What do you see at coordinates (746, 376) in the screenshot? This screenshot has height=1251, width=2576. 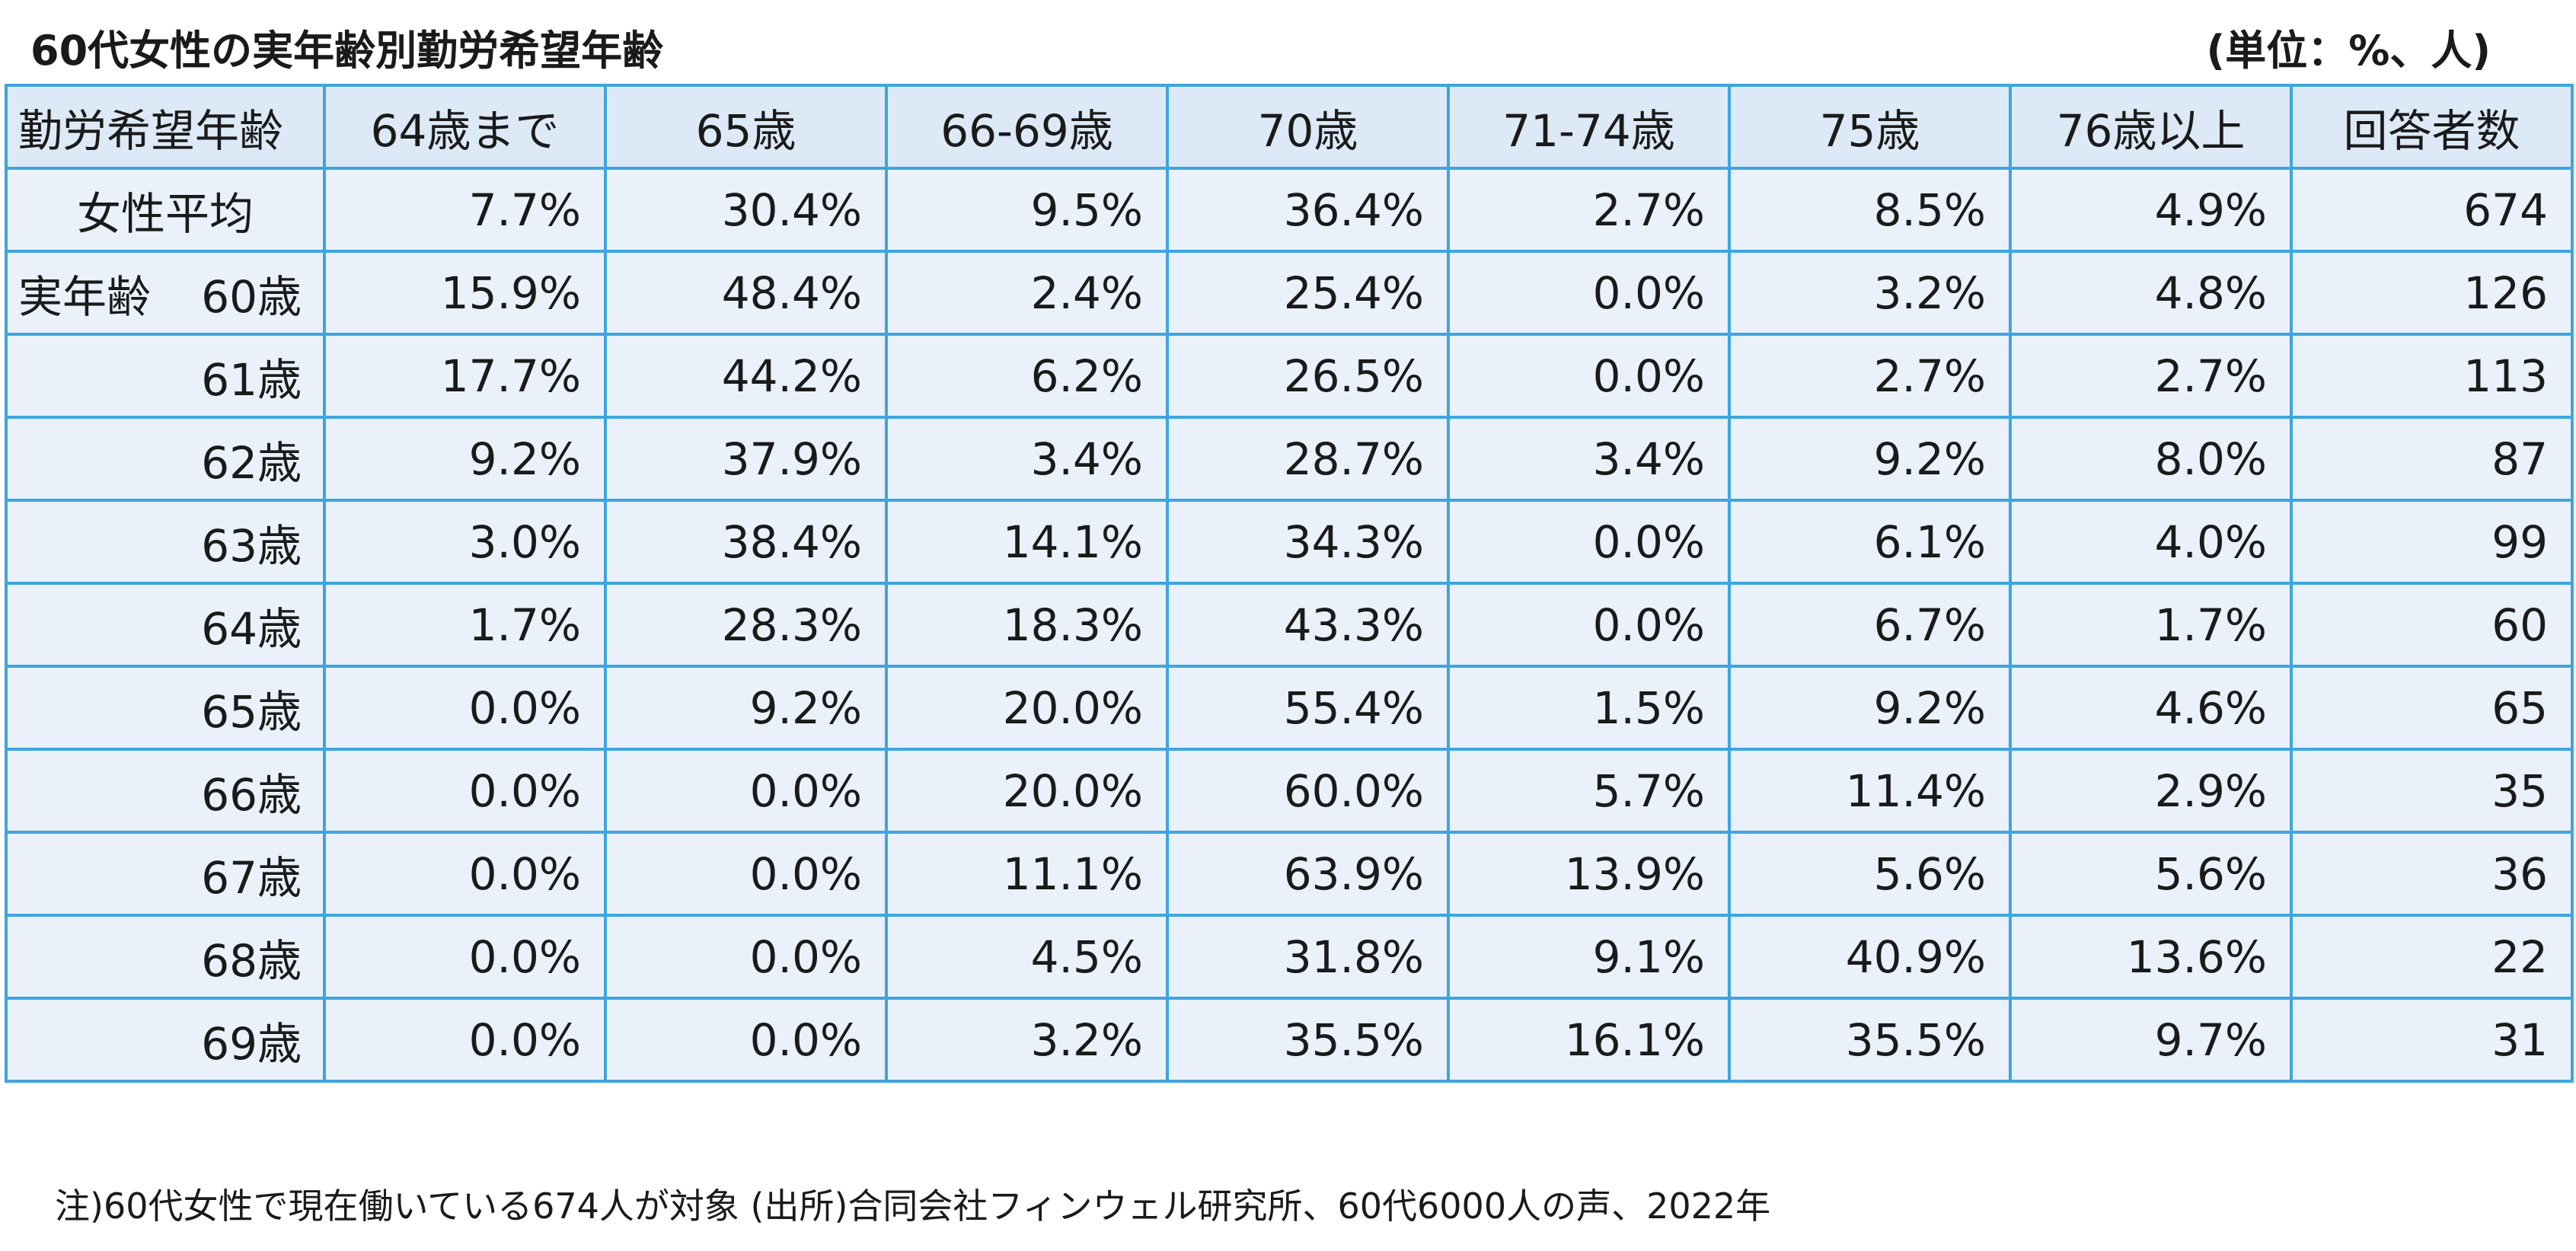 I see `table-cell: 44.2%` at bounding box center [746, 376].